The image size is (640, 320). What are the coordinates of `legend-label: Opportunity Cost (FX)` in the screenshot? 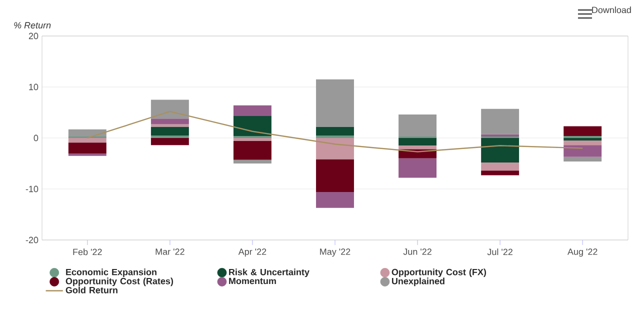 It's located at (439, 273).